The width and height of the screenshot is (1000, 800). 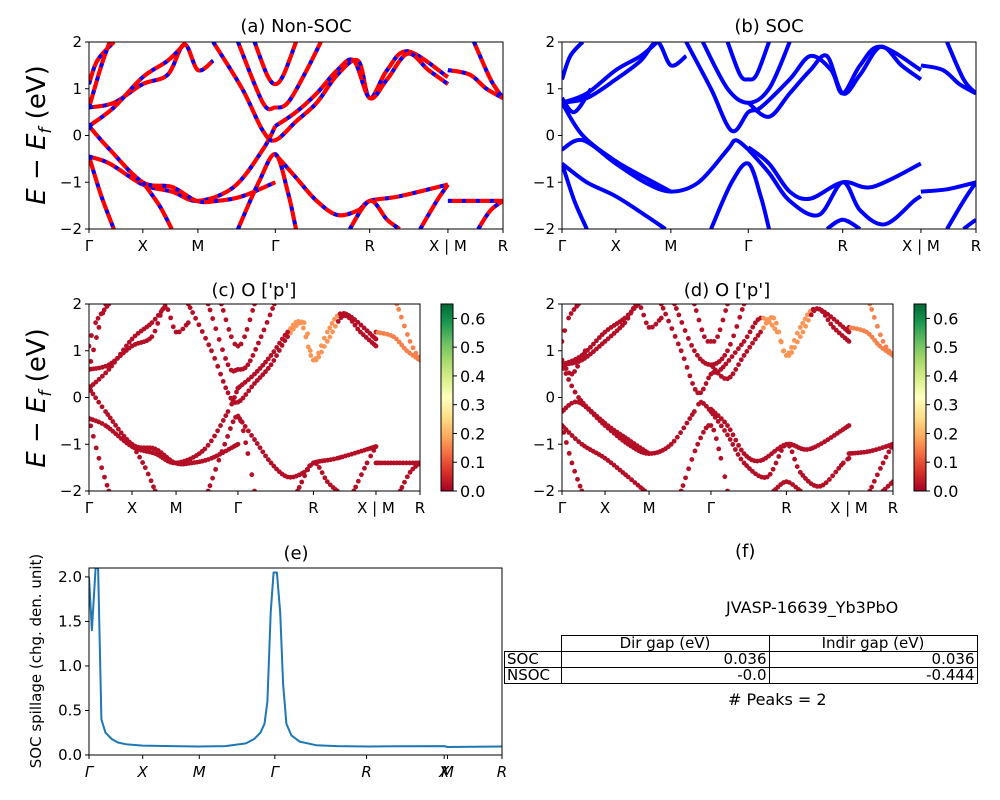 I want to click on material-id-label: JVASP-16639_Yb3PbO, so click(x=812, y=607).